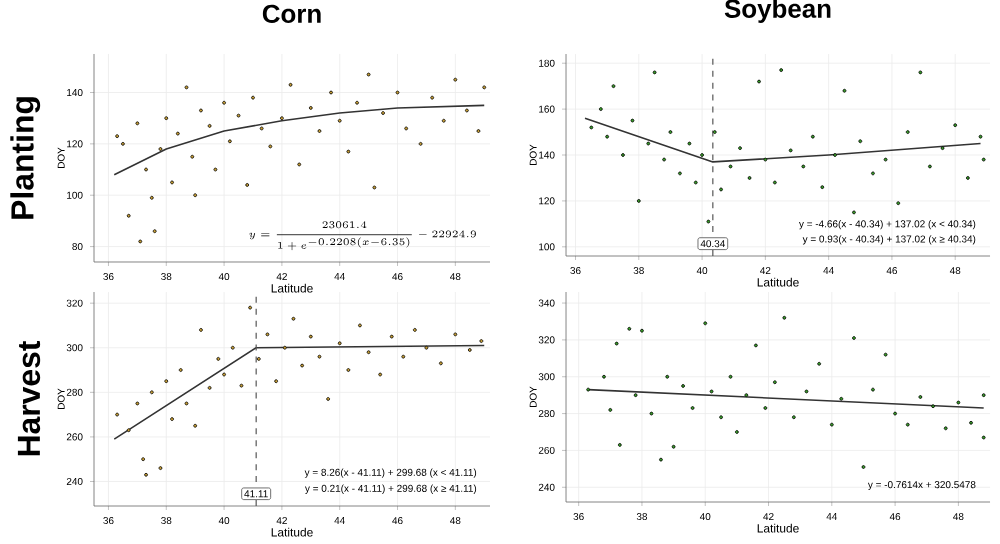 The height and width of the screenshot is (544, 1000). What do you see at coordinates (29, 398) in the screenshot?
I see `text: Harvest` at bounding box center [29, 398].